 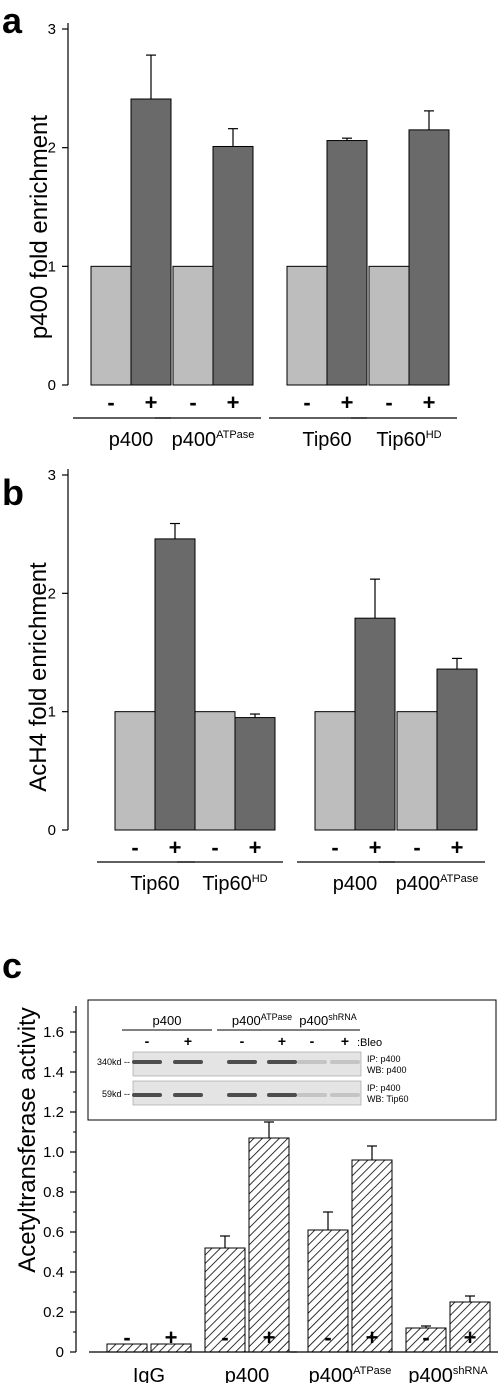 I want to click on inset-group-superscript: ATPase, so click(x=276, y=1017).